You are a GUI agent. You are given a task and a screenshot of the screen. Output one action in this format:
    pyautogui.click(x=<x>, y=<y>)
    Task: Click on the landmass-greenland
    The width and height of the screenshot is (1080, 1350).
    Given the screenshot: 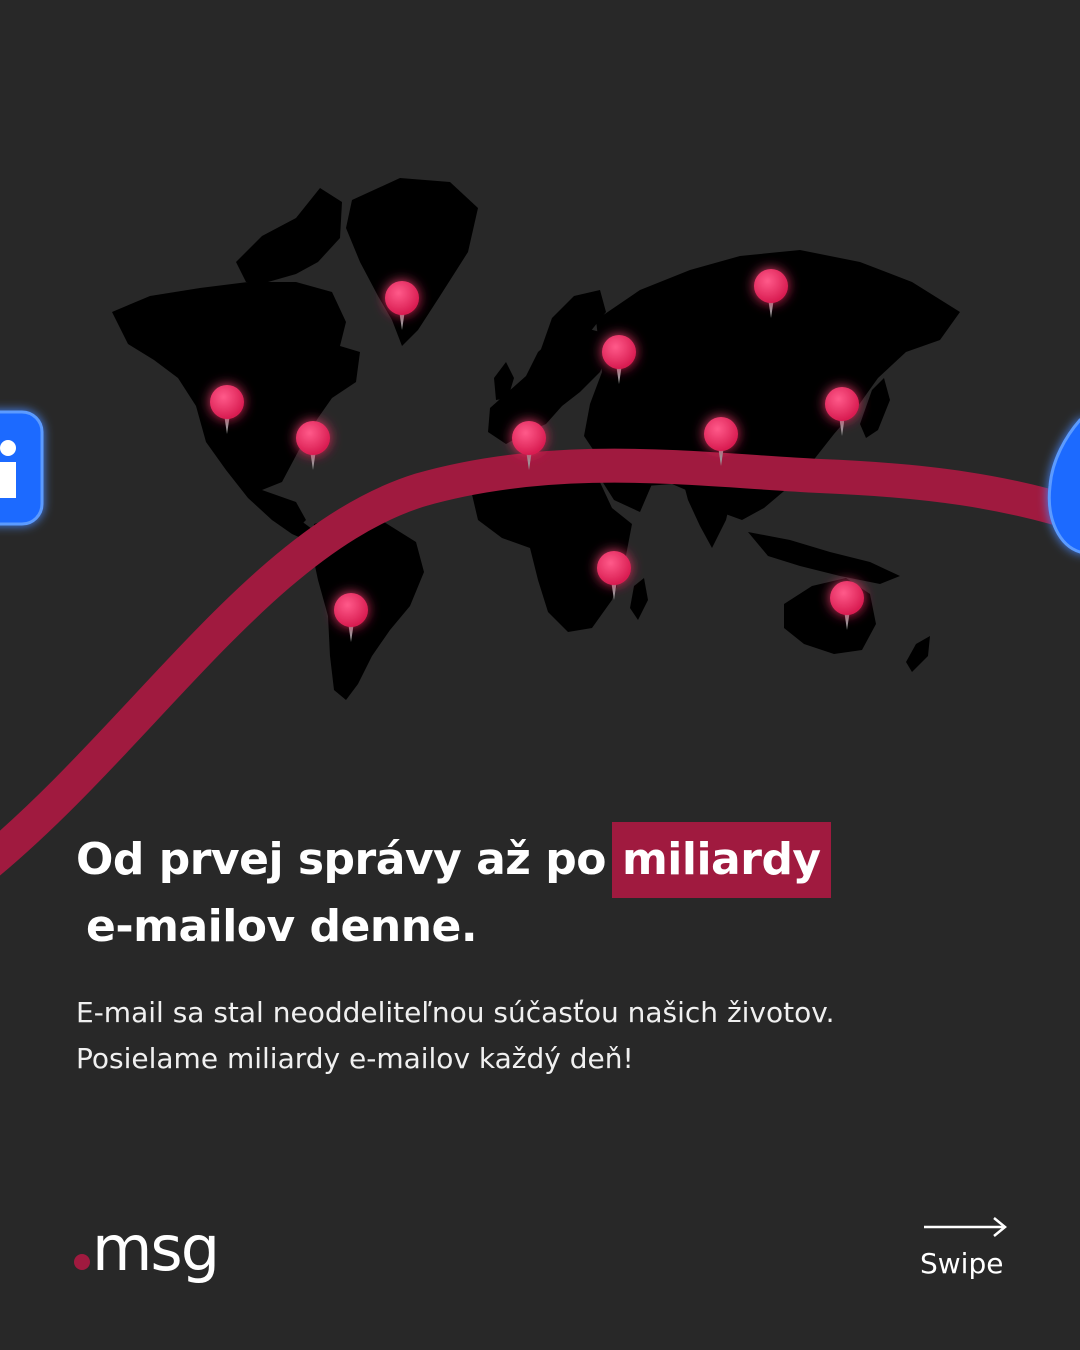 What is the action you would take?
    pyautogui.click(x=412, y=262)
    